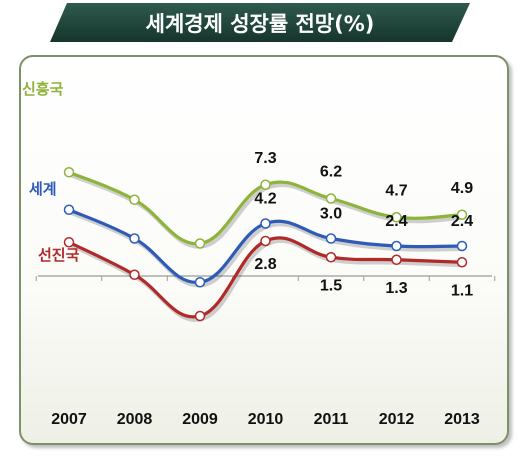  Describe the element at coordinates (396, 288) in the screenshot. I see `data-label: 1.3` at that location.